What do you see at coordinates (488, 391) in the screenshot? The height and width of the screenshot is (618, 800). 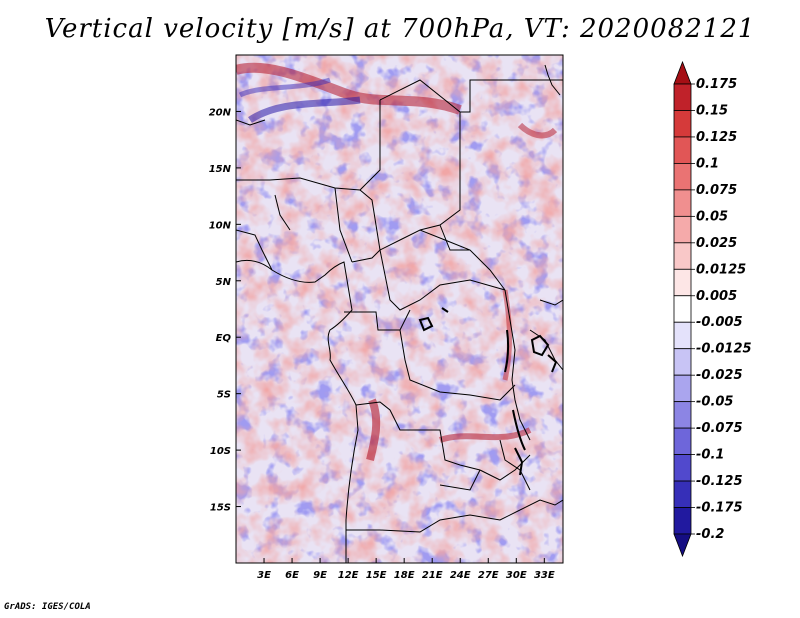 I see `lakes` at bounding box center [488, 391].